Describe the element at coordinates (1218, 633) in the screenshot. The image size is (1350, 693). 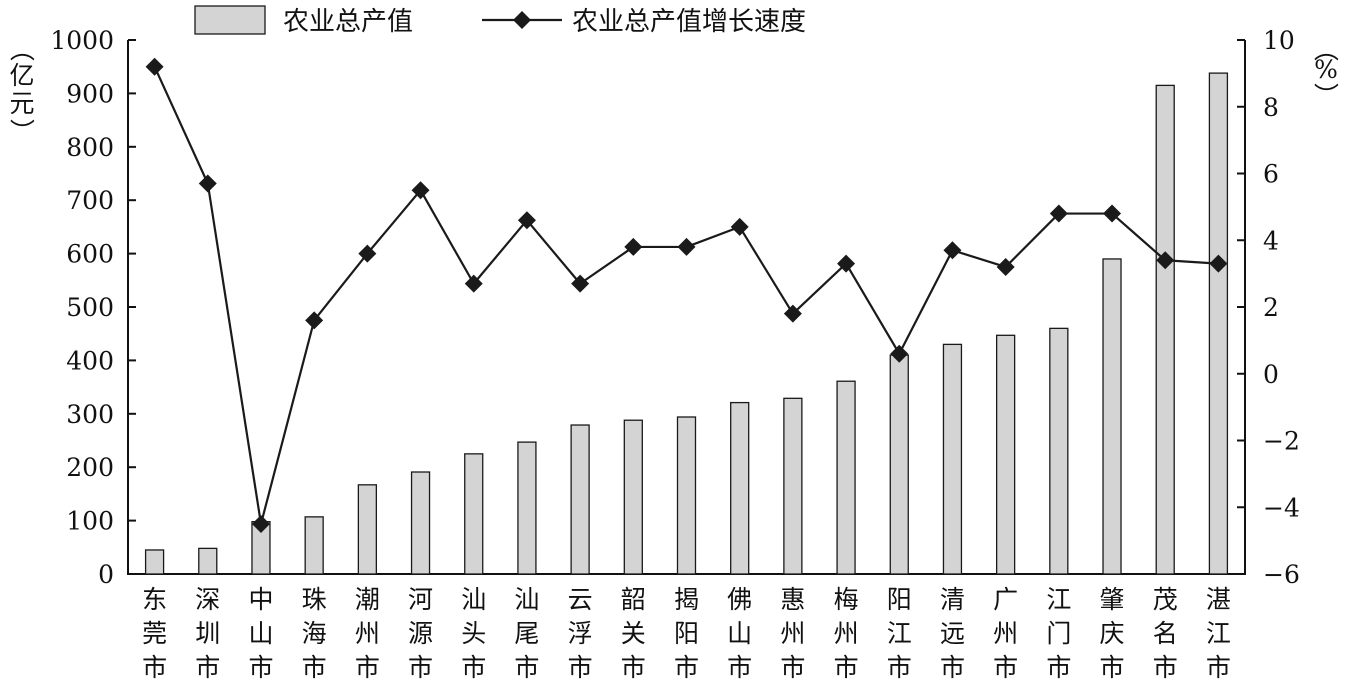
I see `category-label: 湛江市` at that location.